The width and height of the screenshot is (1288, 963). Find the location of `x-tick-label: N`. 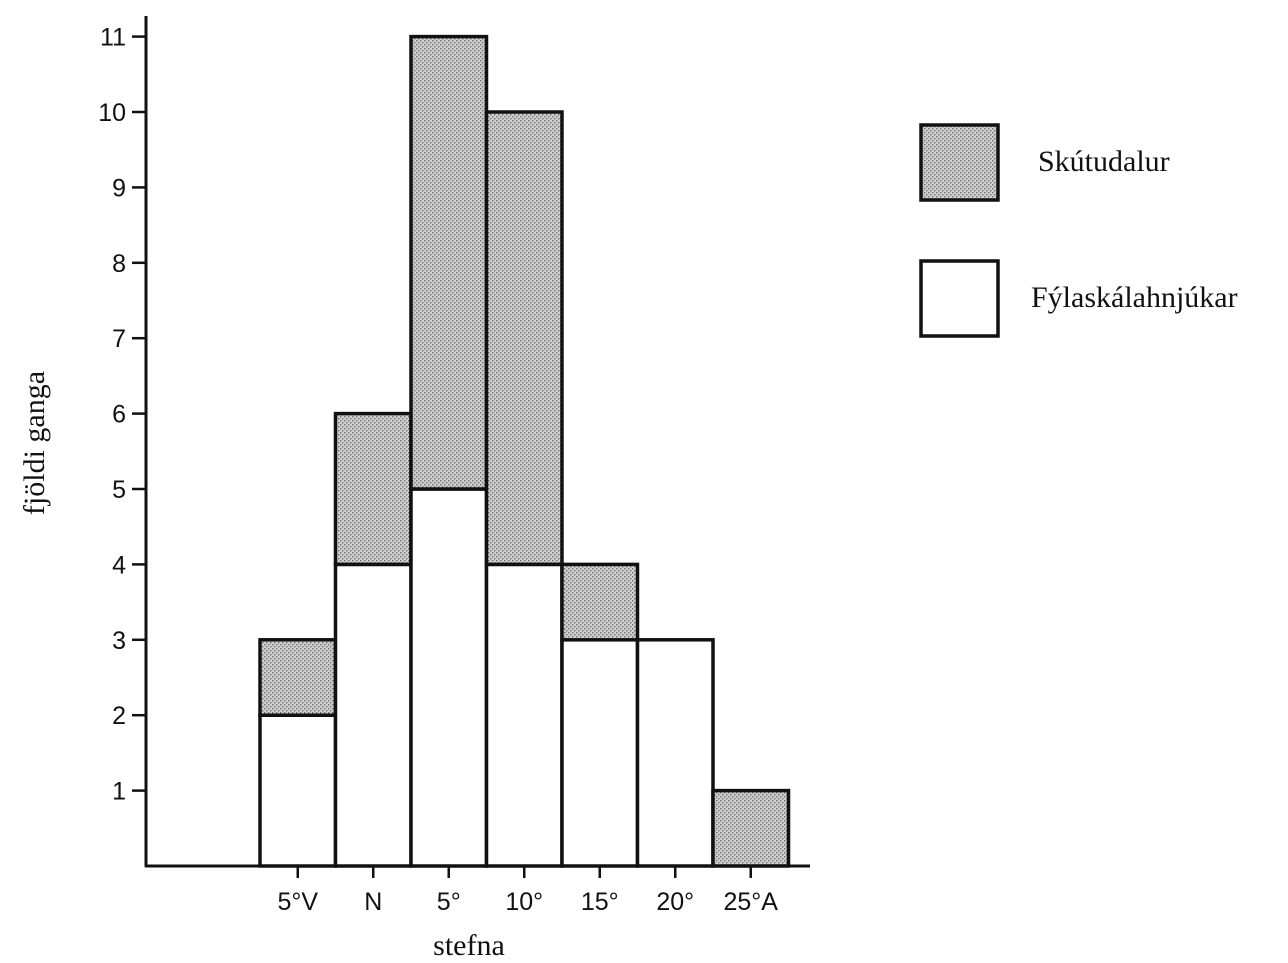

x-tick-label: N is located at coordinates (373, 902).